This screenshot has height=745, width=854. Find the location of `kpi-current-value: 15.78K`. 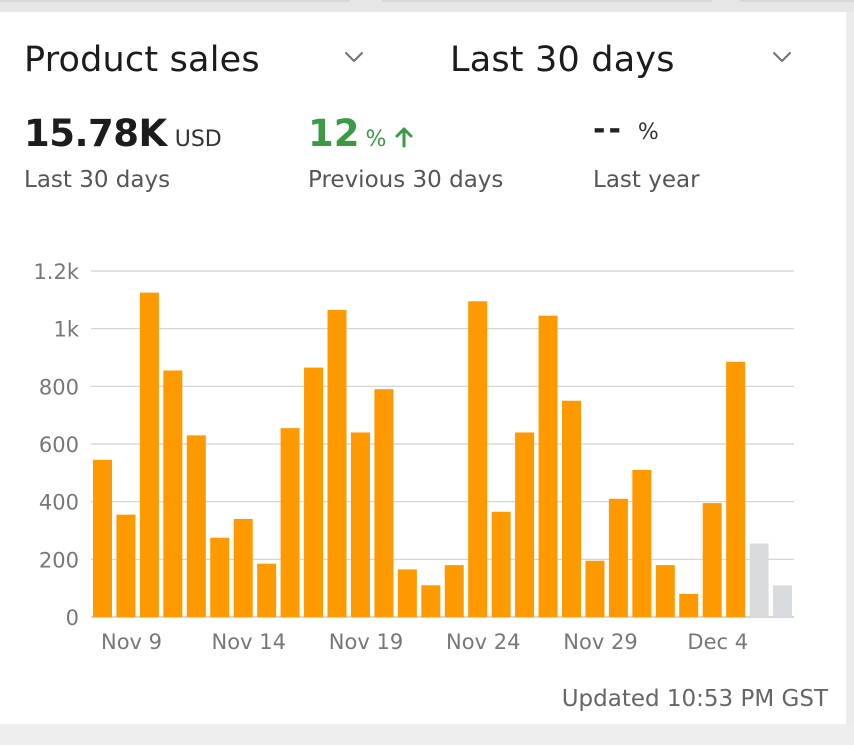

kpi-current-value: 15.78K is located at coordinates (95, 133).